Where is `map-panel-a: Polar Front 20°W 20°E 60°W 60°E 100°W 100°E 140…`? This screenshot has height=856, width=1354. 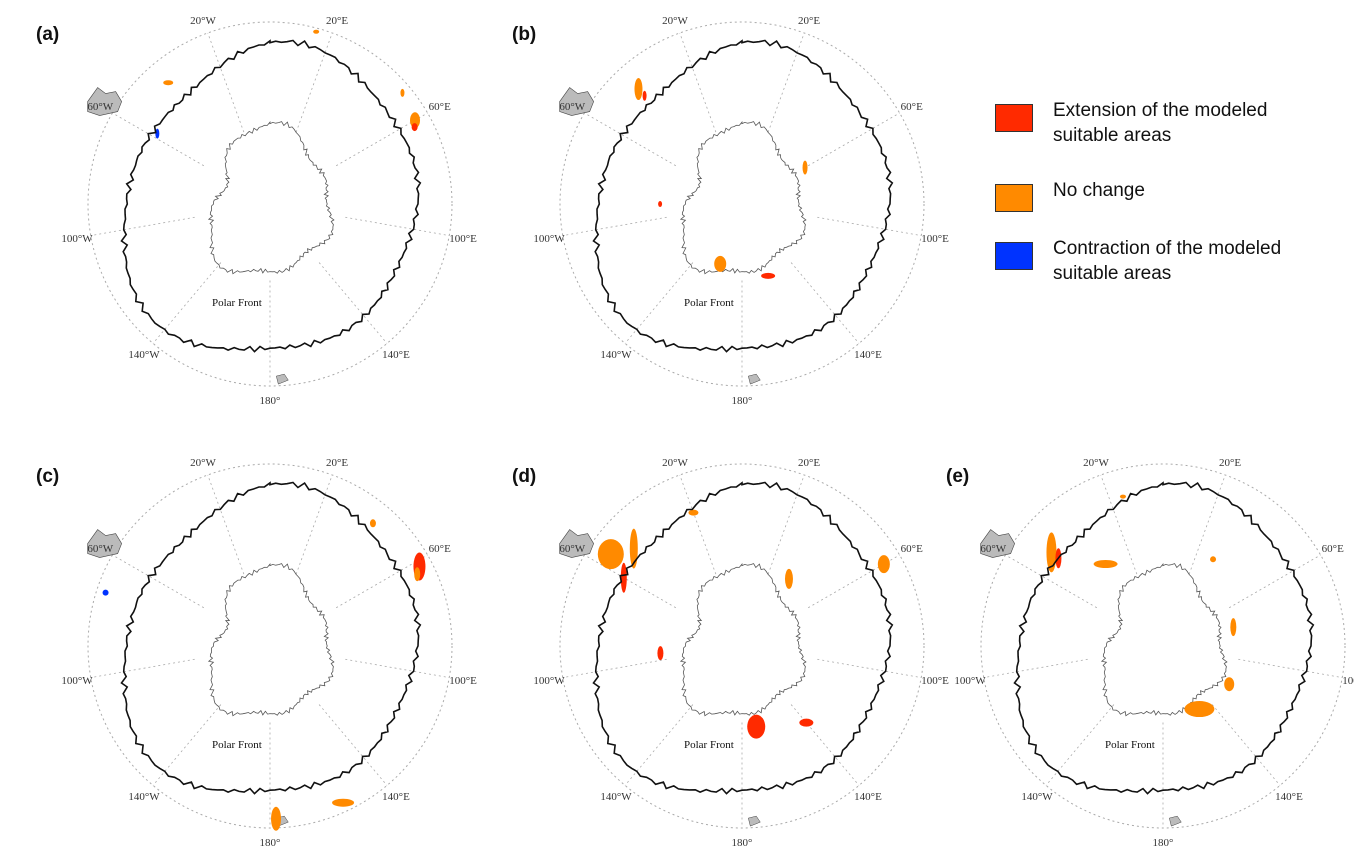 map-panel-a: Polar Front 20°W 20°E 60°W 60°E 100°W 100°E 140… is located at coordinates (256, 211).